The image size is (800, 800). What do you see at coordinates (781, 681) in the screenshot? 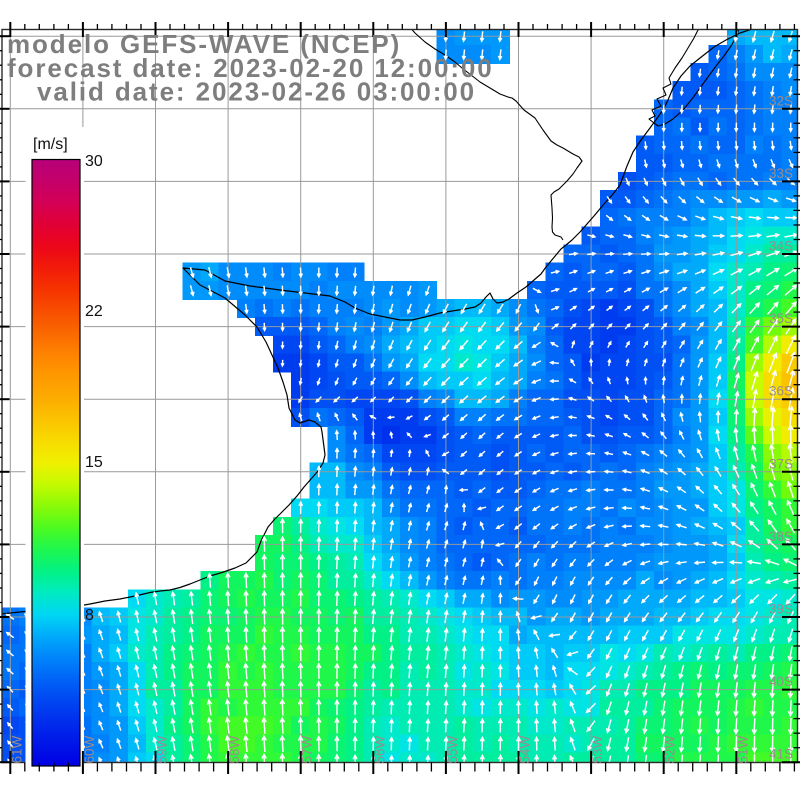
I see `svg-text: 40S` at bounding box center [781, 681].